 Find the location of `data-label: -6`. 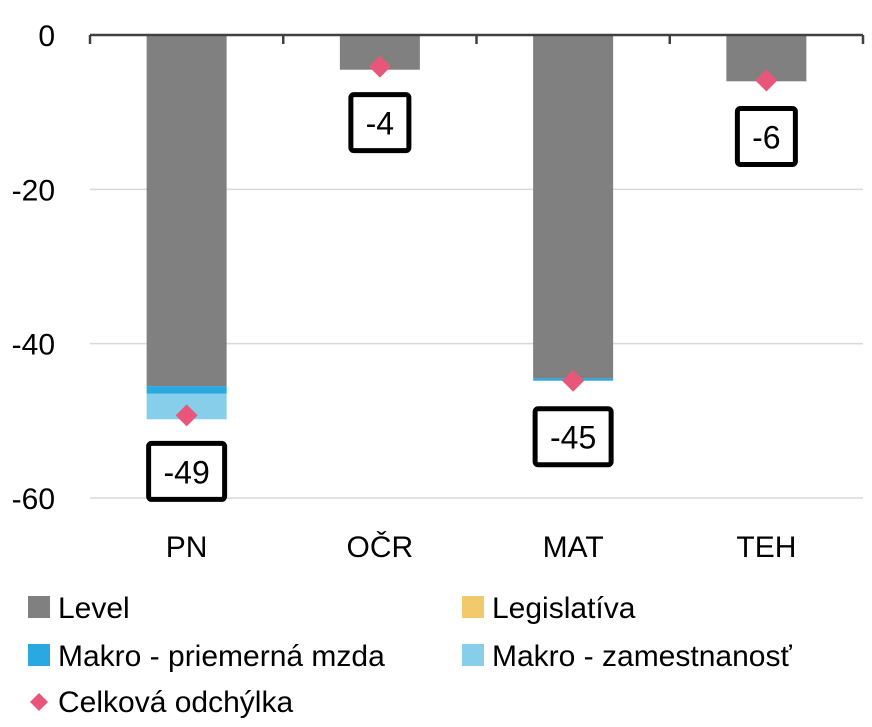

data-label: -6 is located at coordinates (766, 138).